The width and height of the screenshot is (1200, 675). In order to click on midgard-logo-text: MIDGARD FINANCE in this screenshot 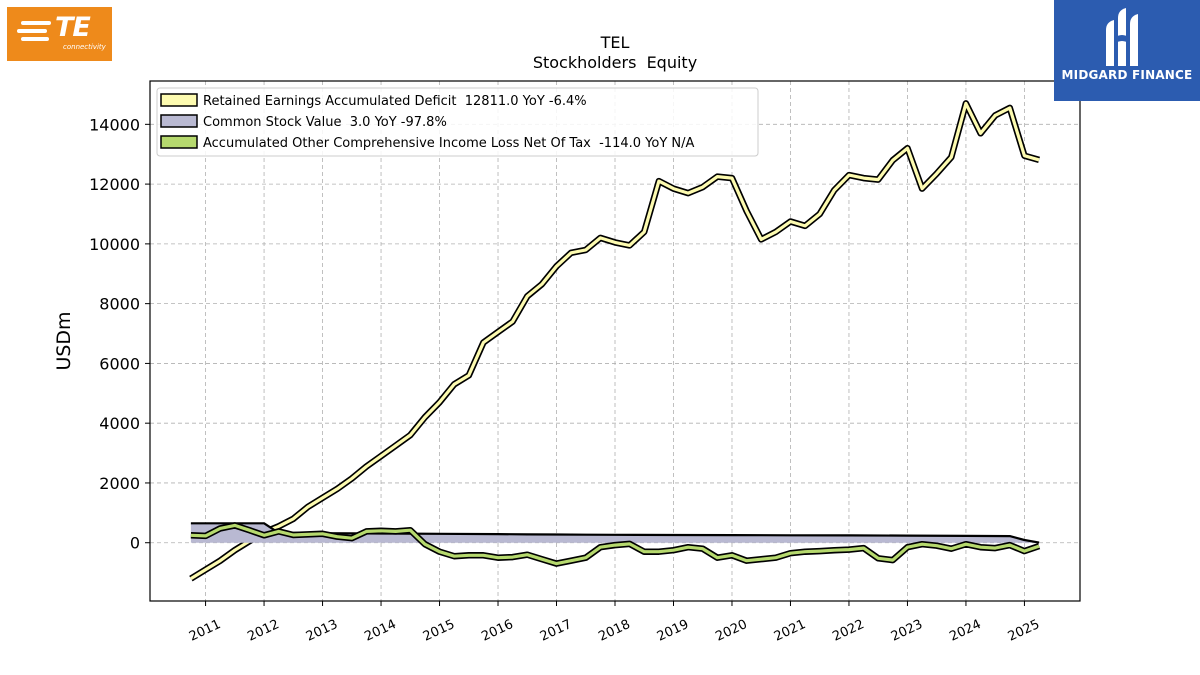, I will do `click(1127, 75)`.